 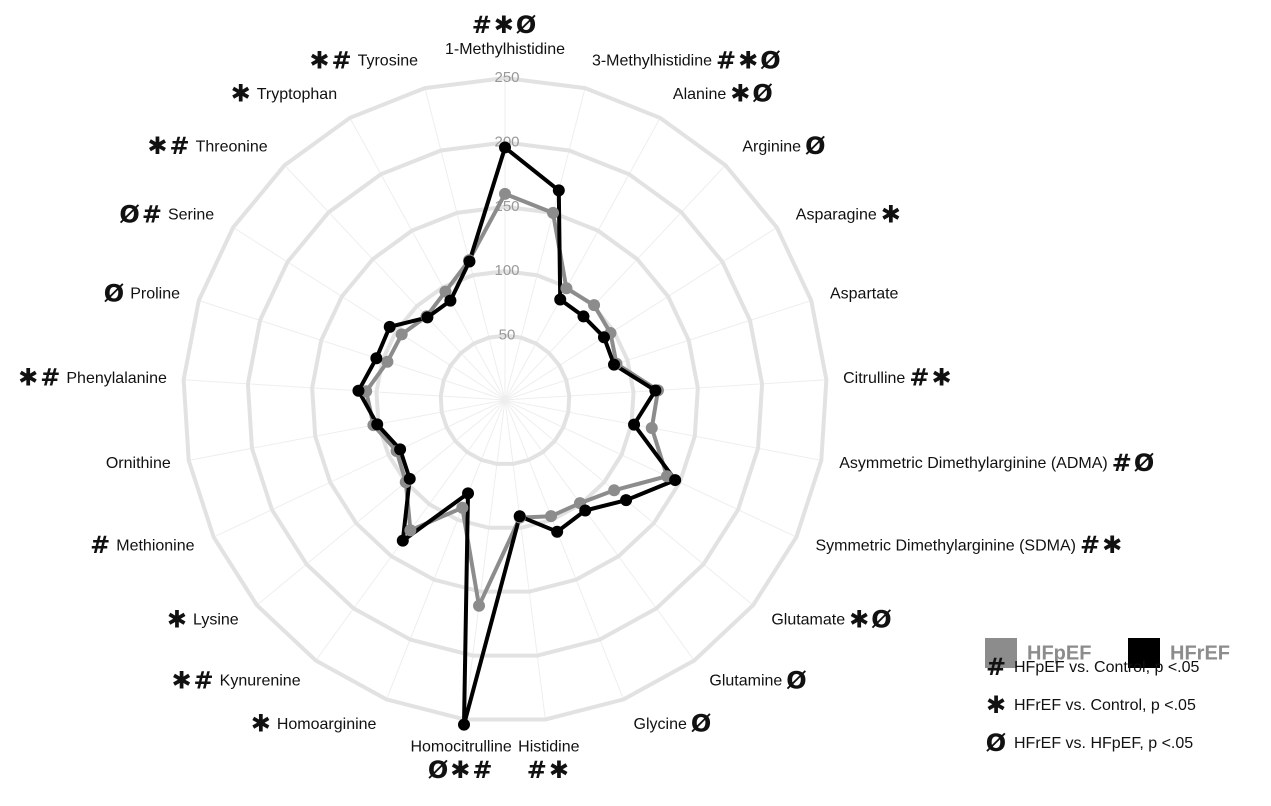 I want to click on category-label: Aspartate, so click(x=864, y=294).